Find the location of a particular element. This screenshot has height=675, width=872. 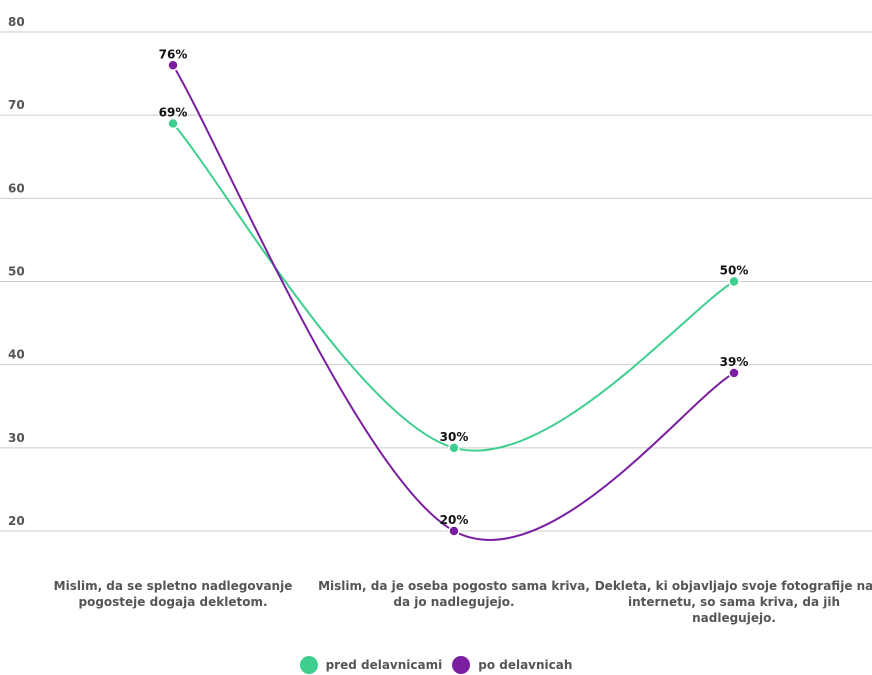

y-axis-ticks: 20 30 40 50 60 70 80 is located at coordinates (16, 271).